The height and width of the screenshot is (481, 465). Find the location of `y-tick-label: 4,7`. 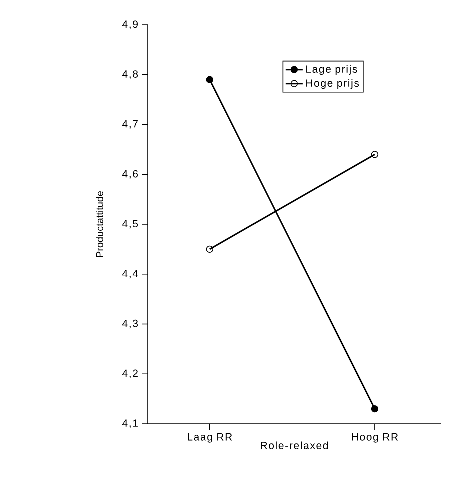

y-tick-label: 4,7 is located at coordinates (130, 125).